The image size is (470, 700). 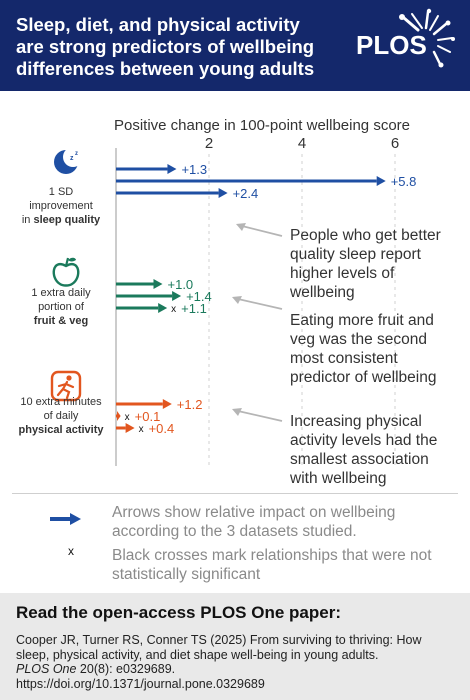 What do you see at coordinates (356, 421) in the screenshot?
I see `annotation-line: Increasing physical` at bounding box center [356, 421].